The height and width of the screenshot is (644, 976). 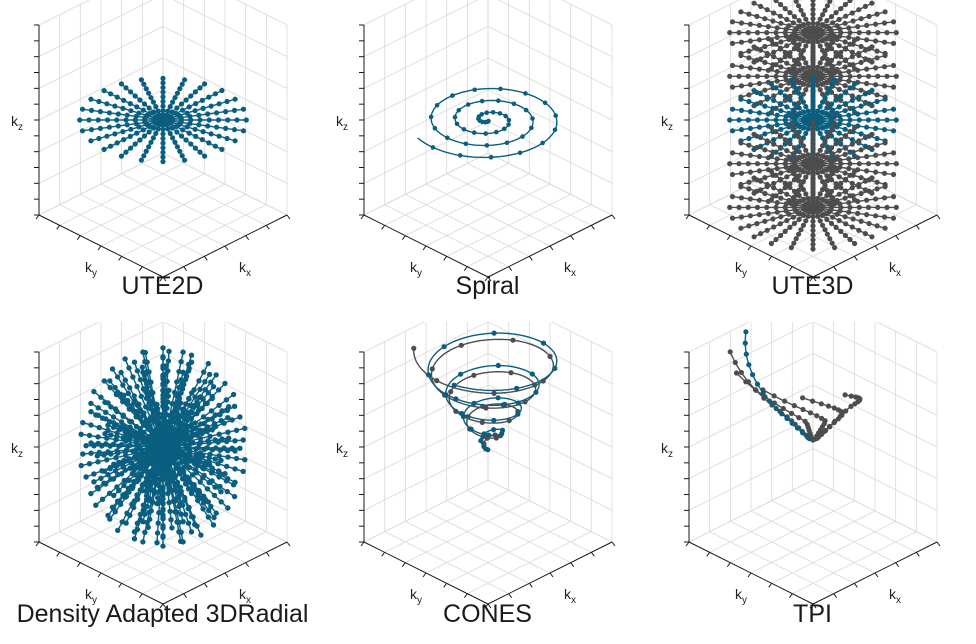 I want to click on axis-label-x-sub: x, so click(x=573, y=273).